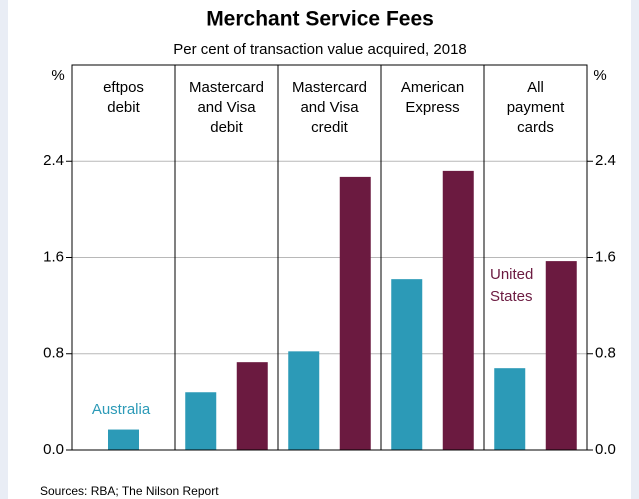  Describe the element at coordinates (53, 449) in the screenshot. I see `y-tick-label-left: 0.0` at that location.